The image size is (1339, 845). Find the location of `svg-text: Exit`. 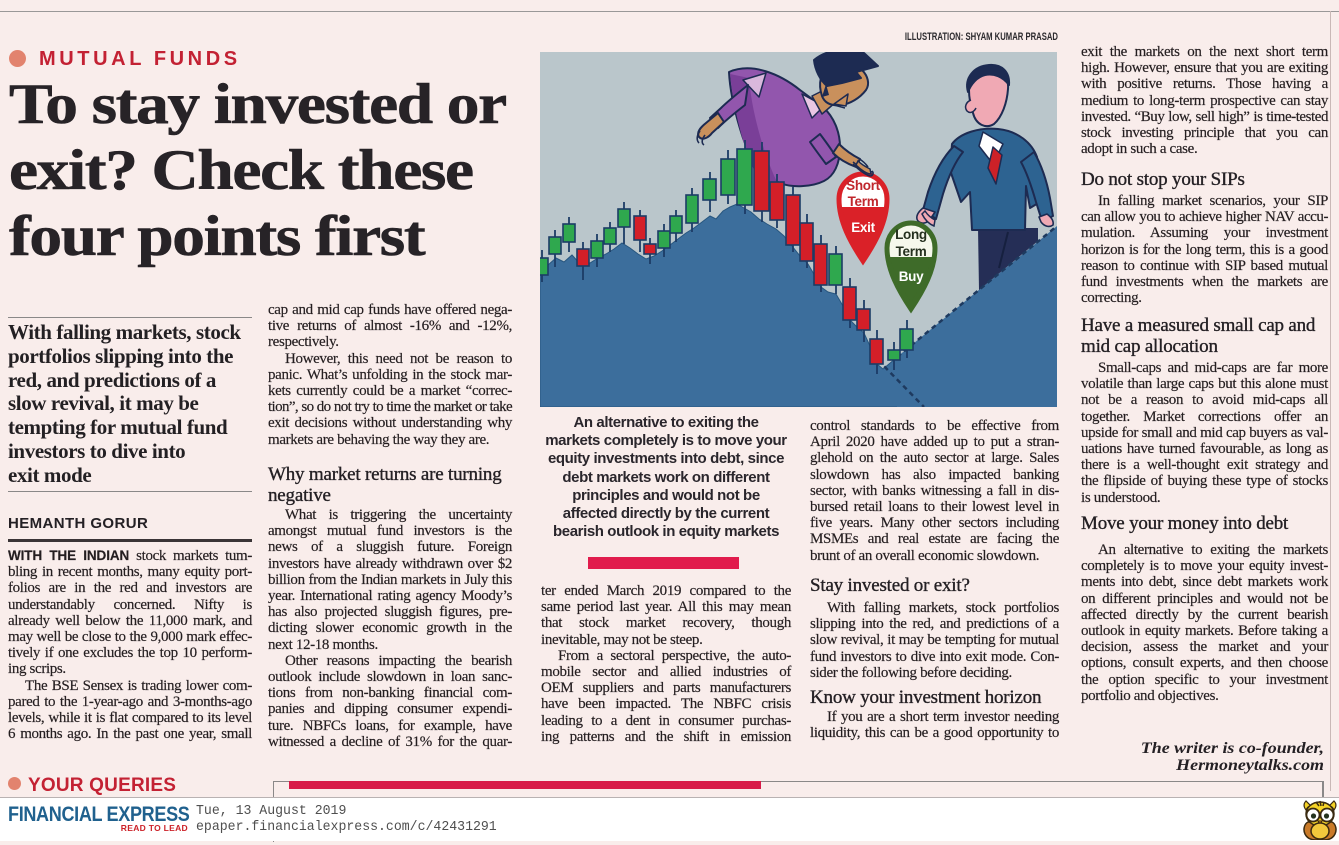

svg-text: Exit is located at coordinates (863, 227).